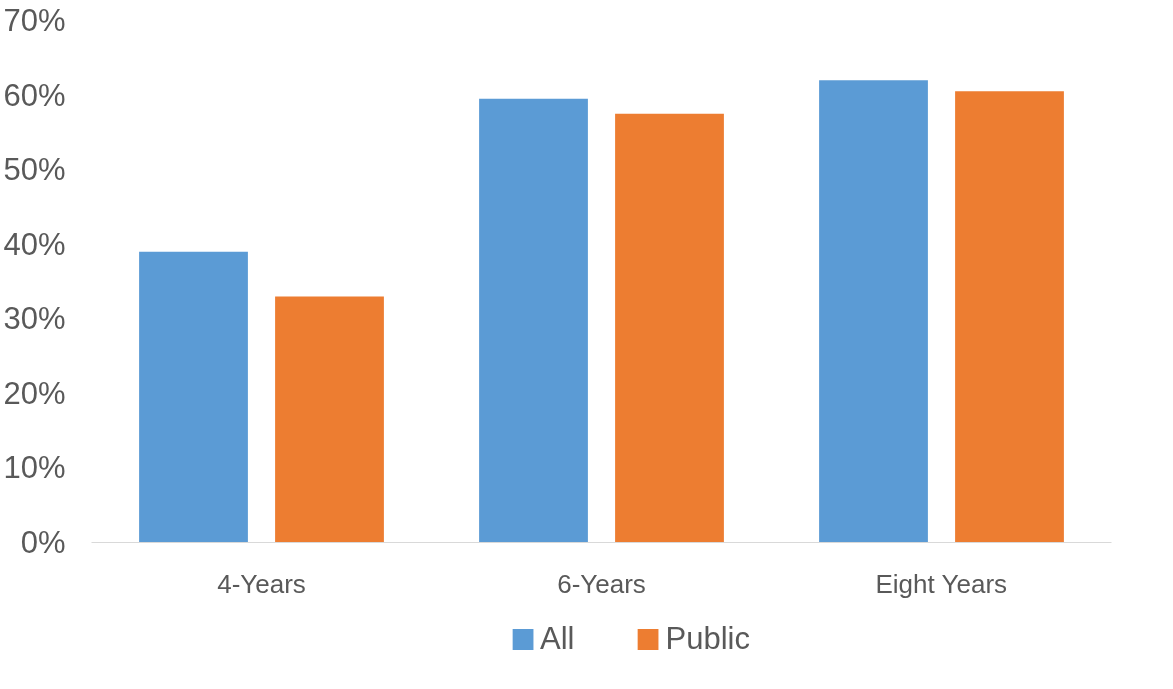 The image size is (1173, 689). I want to click on y-tick-label: 0%, so click(43, 542).